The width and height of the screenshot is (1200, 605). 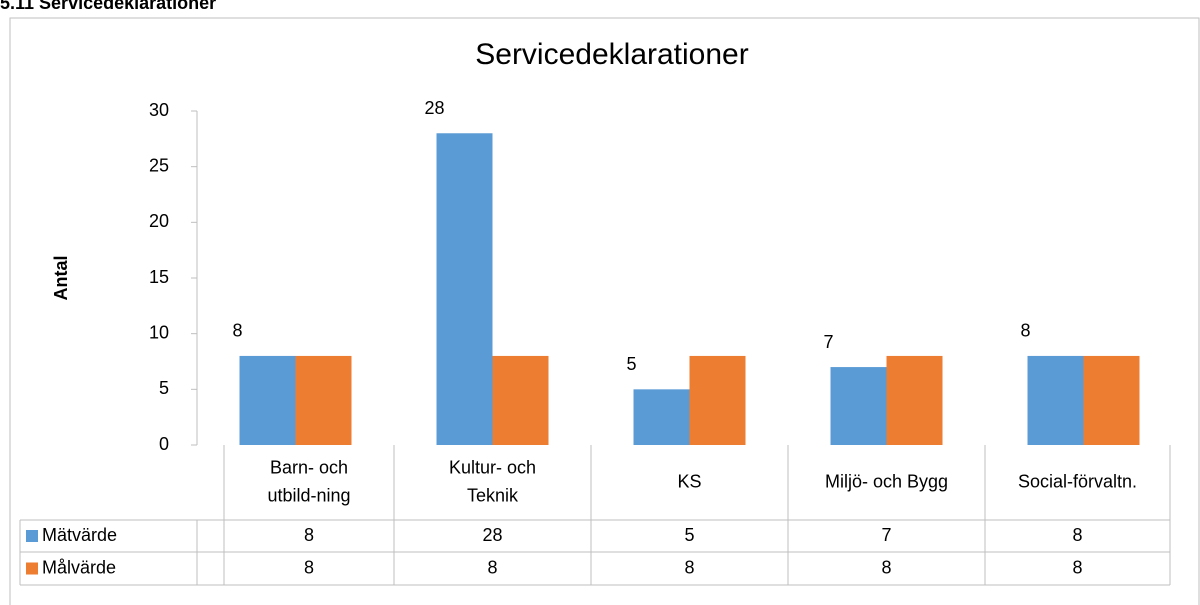 I want to click on legend-label: Mätvärde, so click(x=79, y=535).